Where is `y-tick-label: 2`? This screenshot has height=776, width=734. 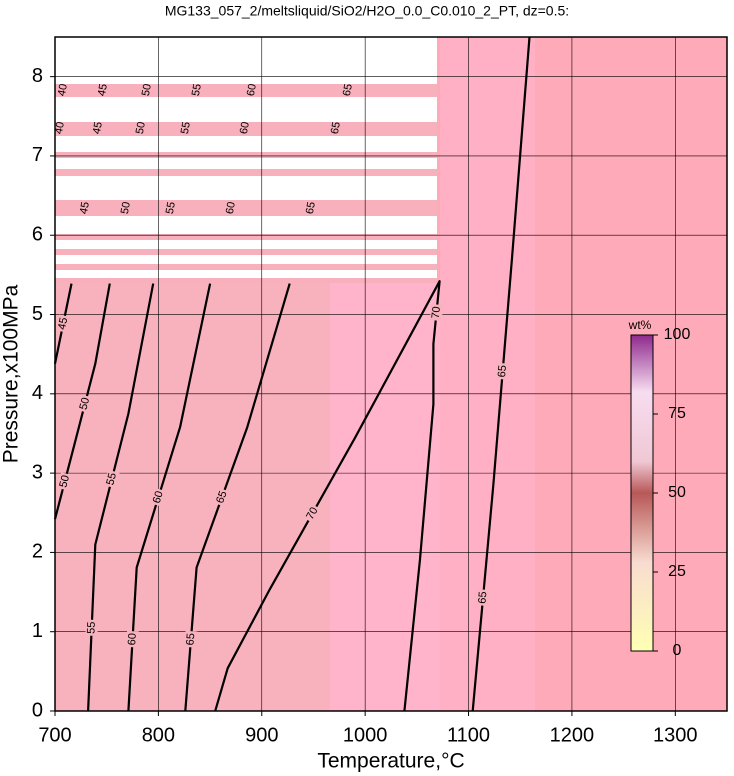 y-tick-label: 2 is located at coordinates (37, 552).